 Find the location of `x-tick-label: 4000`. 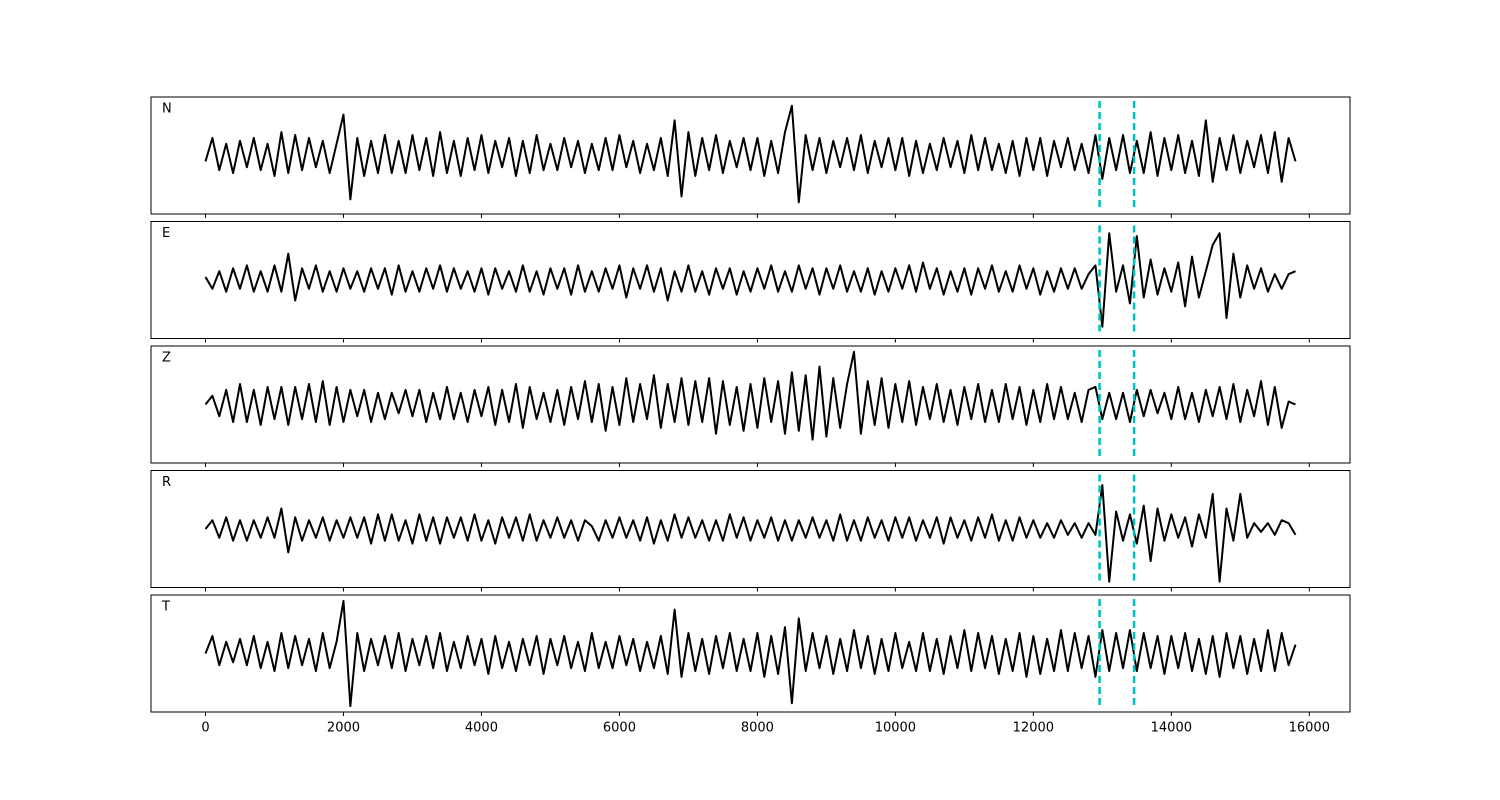

x-tick-label: 4000 is located at coordinates (481, 728).